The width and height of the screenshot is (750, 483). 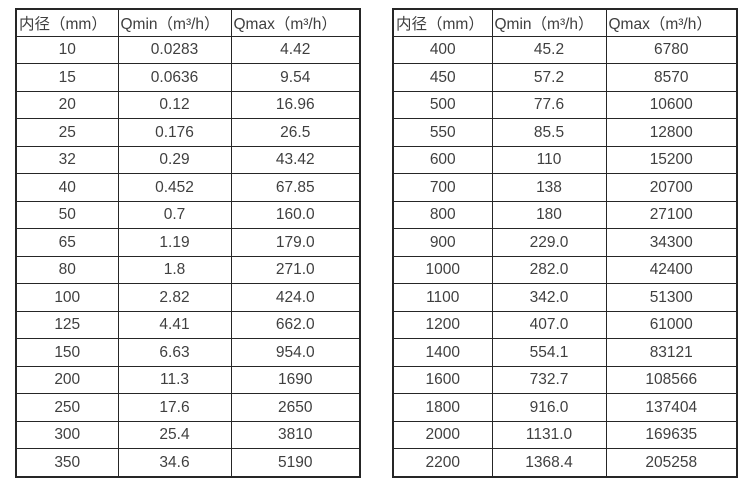 I want to click on table-cell: 50, so click(x=67, y=215).